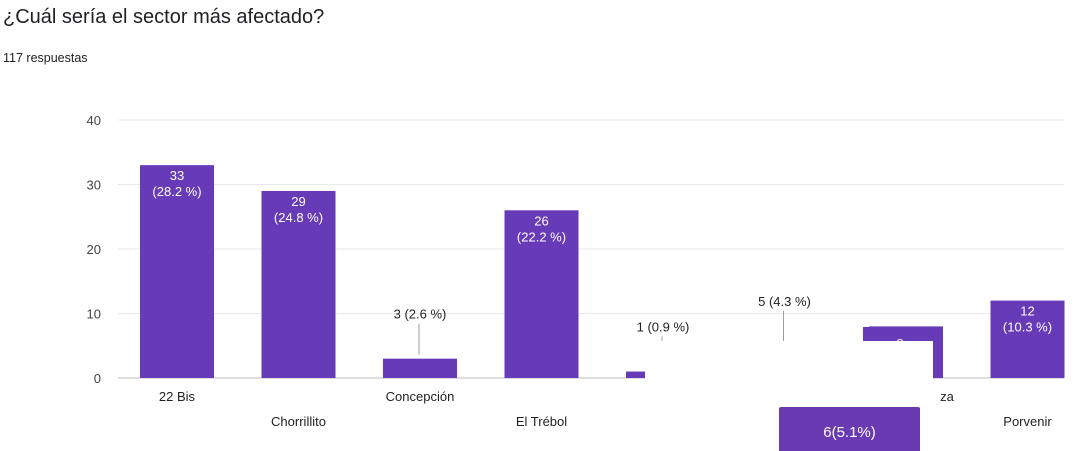  What do you see at coordinates (420, 396) in the screenshot?
I see `x-category-label: Concepción` at bounding box center [420, 396].